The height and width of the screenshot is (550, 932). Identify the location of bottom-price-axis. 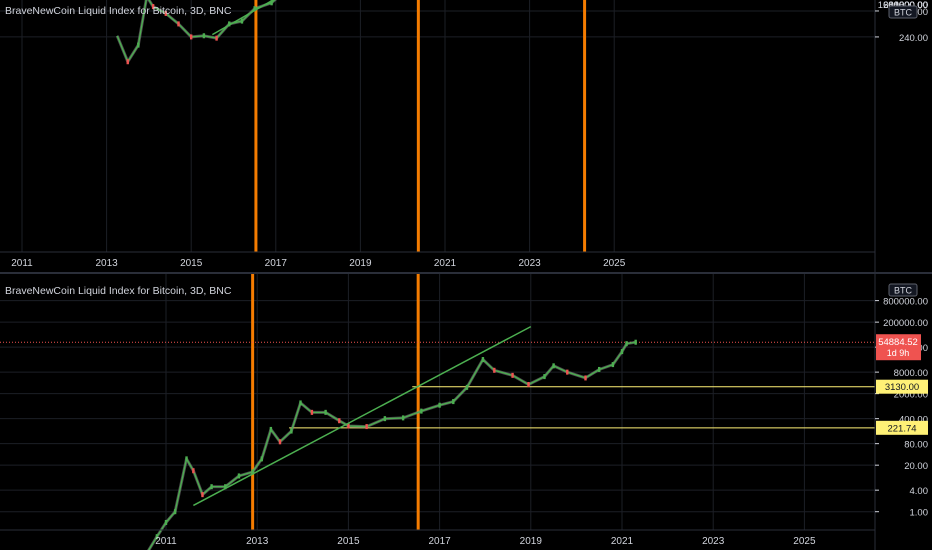
(903, 412).